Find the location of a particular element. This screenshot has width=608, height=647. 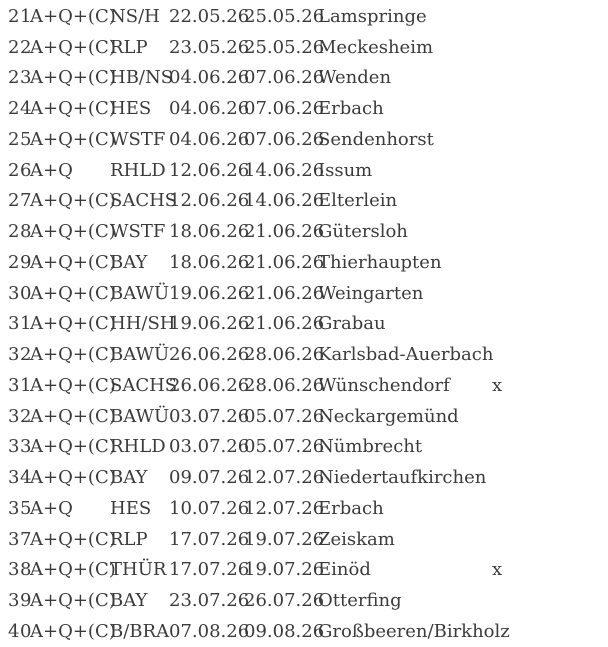

region-code: B/BRA is located at coordinates (140, 631).